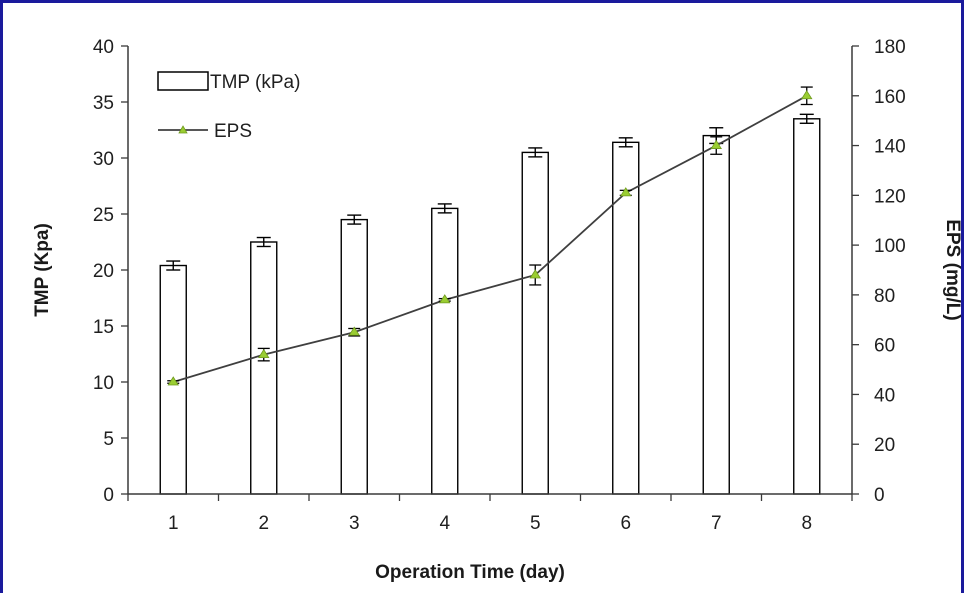  Describe the element at coordinates (806, 523) in the screenshot. I see `x-tick-label: 8` at that location.